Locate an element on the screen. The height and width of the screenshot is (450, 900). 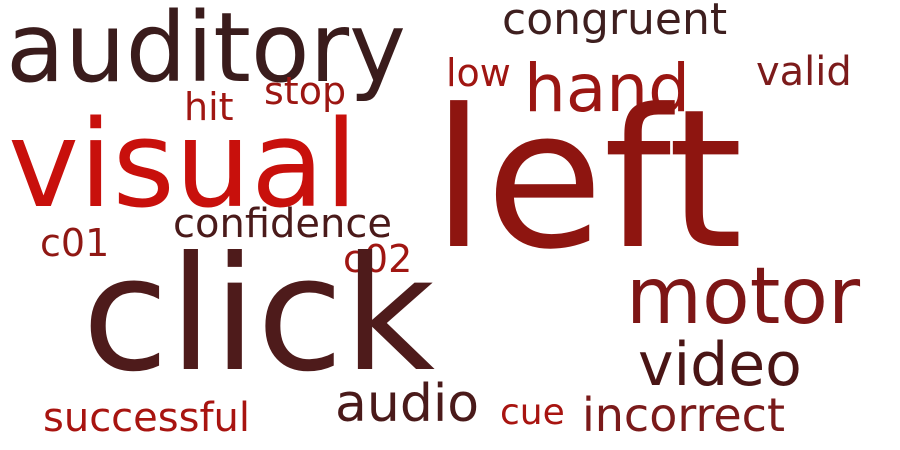
word-auditory: auditory is located at coordinates (206, 52).